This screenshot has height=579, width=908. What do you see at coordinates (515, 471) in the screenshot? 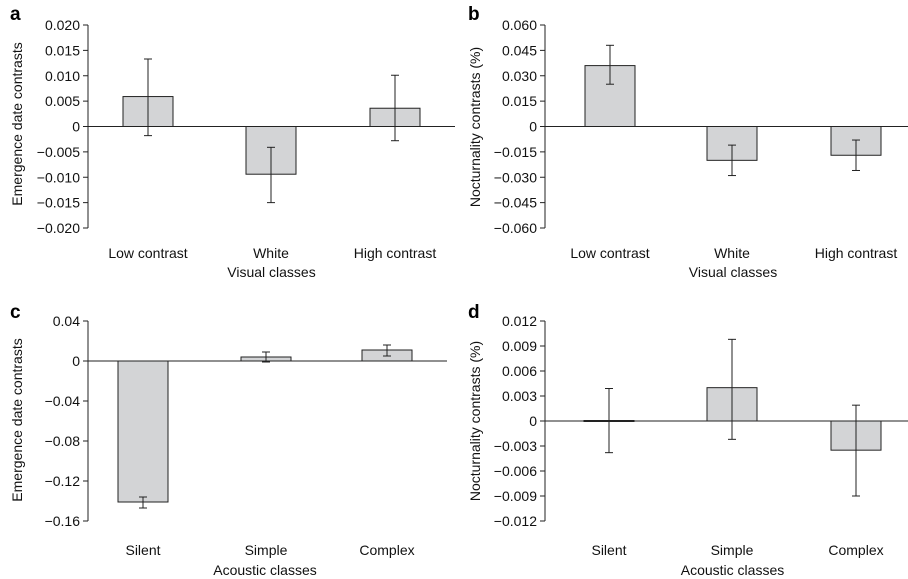
I see `y-tick-label: −0.006` at bounding box center [515, 471].